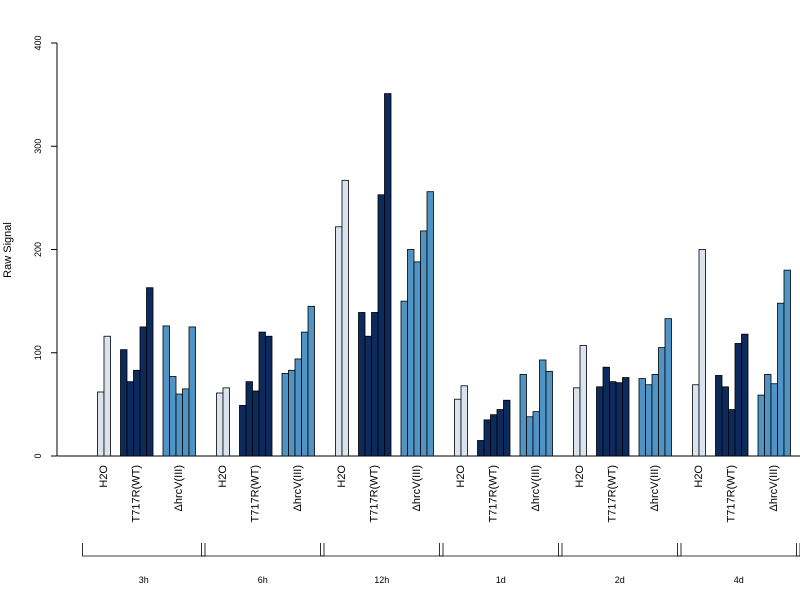 Image resolution: width=800 pixels, height=605 pixels. What do you see at coordinates (381, 580) in the screenshot?
I see `group-label: 12h` at bounding box center [381, 580].